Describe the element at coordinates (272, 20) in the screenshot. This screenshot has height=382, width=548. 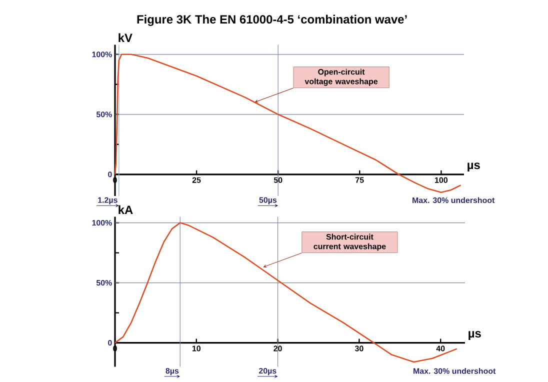
I see `chart-title: Figure 3K The EN 61000-4-5 ‘combination wave’` at that location.